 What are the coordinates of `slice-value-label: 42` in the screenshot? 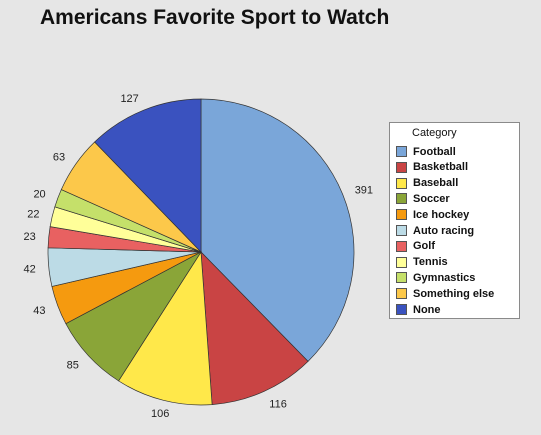 It's located at (30, 270).